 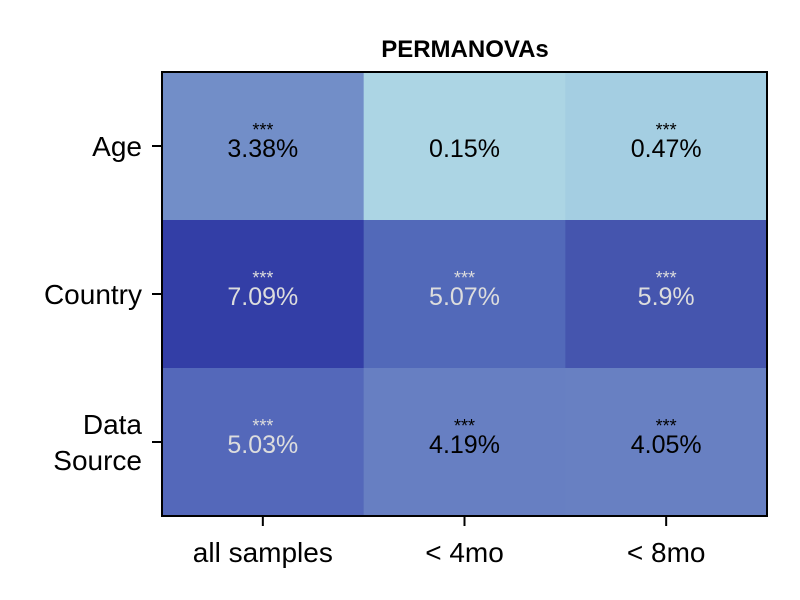 What do you see at coordinates (117, 146) in the screenshot?
I see `y-tick-label: Age` at bounding box center [117, 146].